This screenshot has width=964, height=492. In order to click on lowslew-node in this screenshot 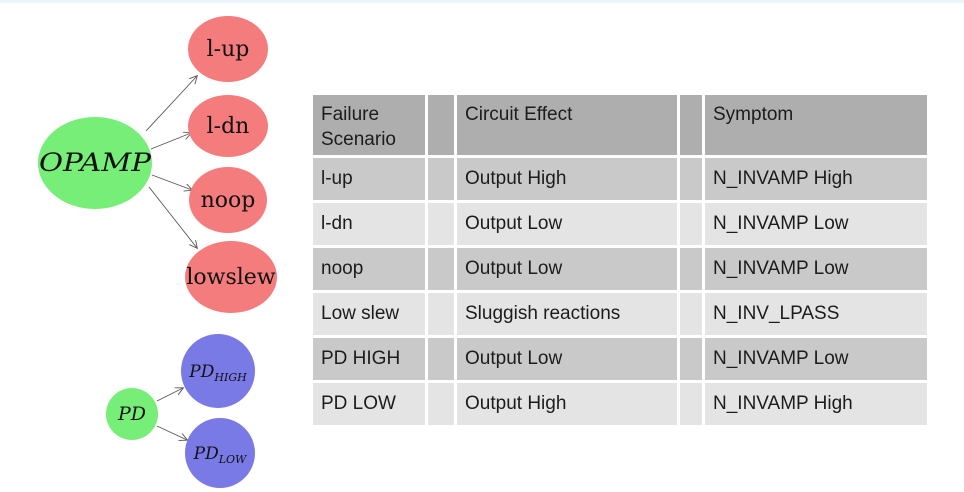, I will do `click(231, 277)`.